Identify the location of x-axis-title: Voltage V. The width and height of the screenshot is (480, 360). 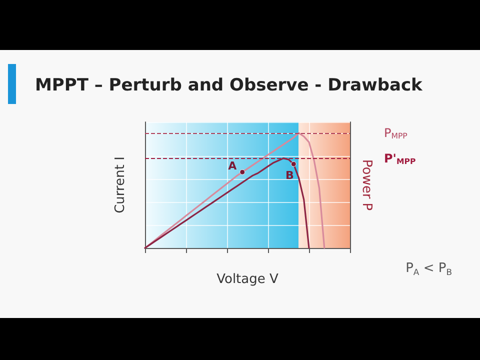
(247, 279).